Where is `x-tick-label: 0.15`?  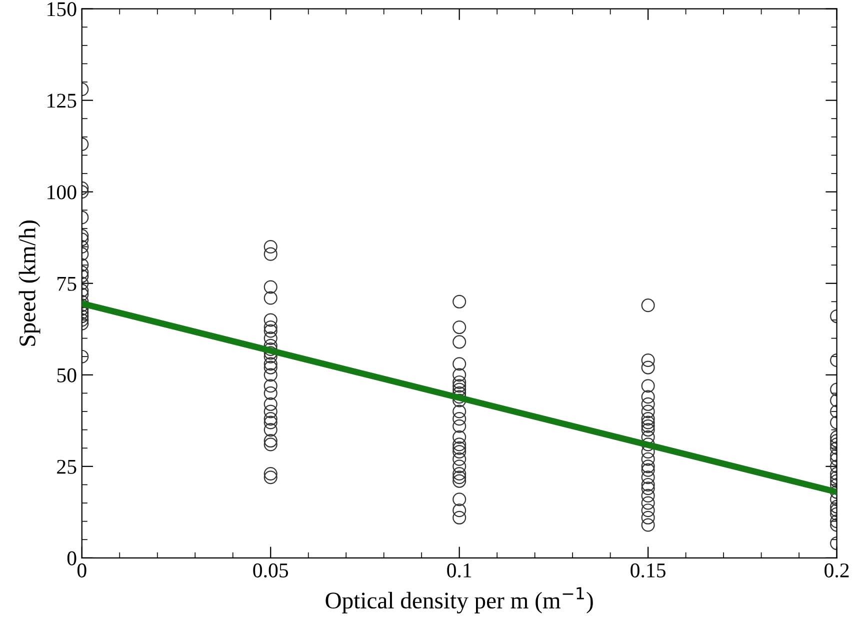
x-tick-label: 0.15 is located at coordinates (648, 570).